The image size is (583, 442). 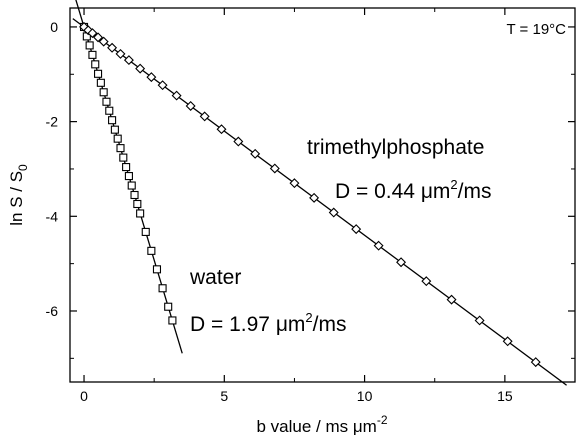 What do you see at coordinates (536, 29) in the screenshot?
I see `temperature-label: T = 19°C` at bounding box center [536, 29].